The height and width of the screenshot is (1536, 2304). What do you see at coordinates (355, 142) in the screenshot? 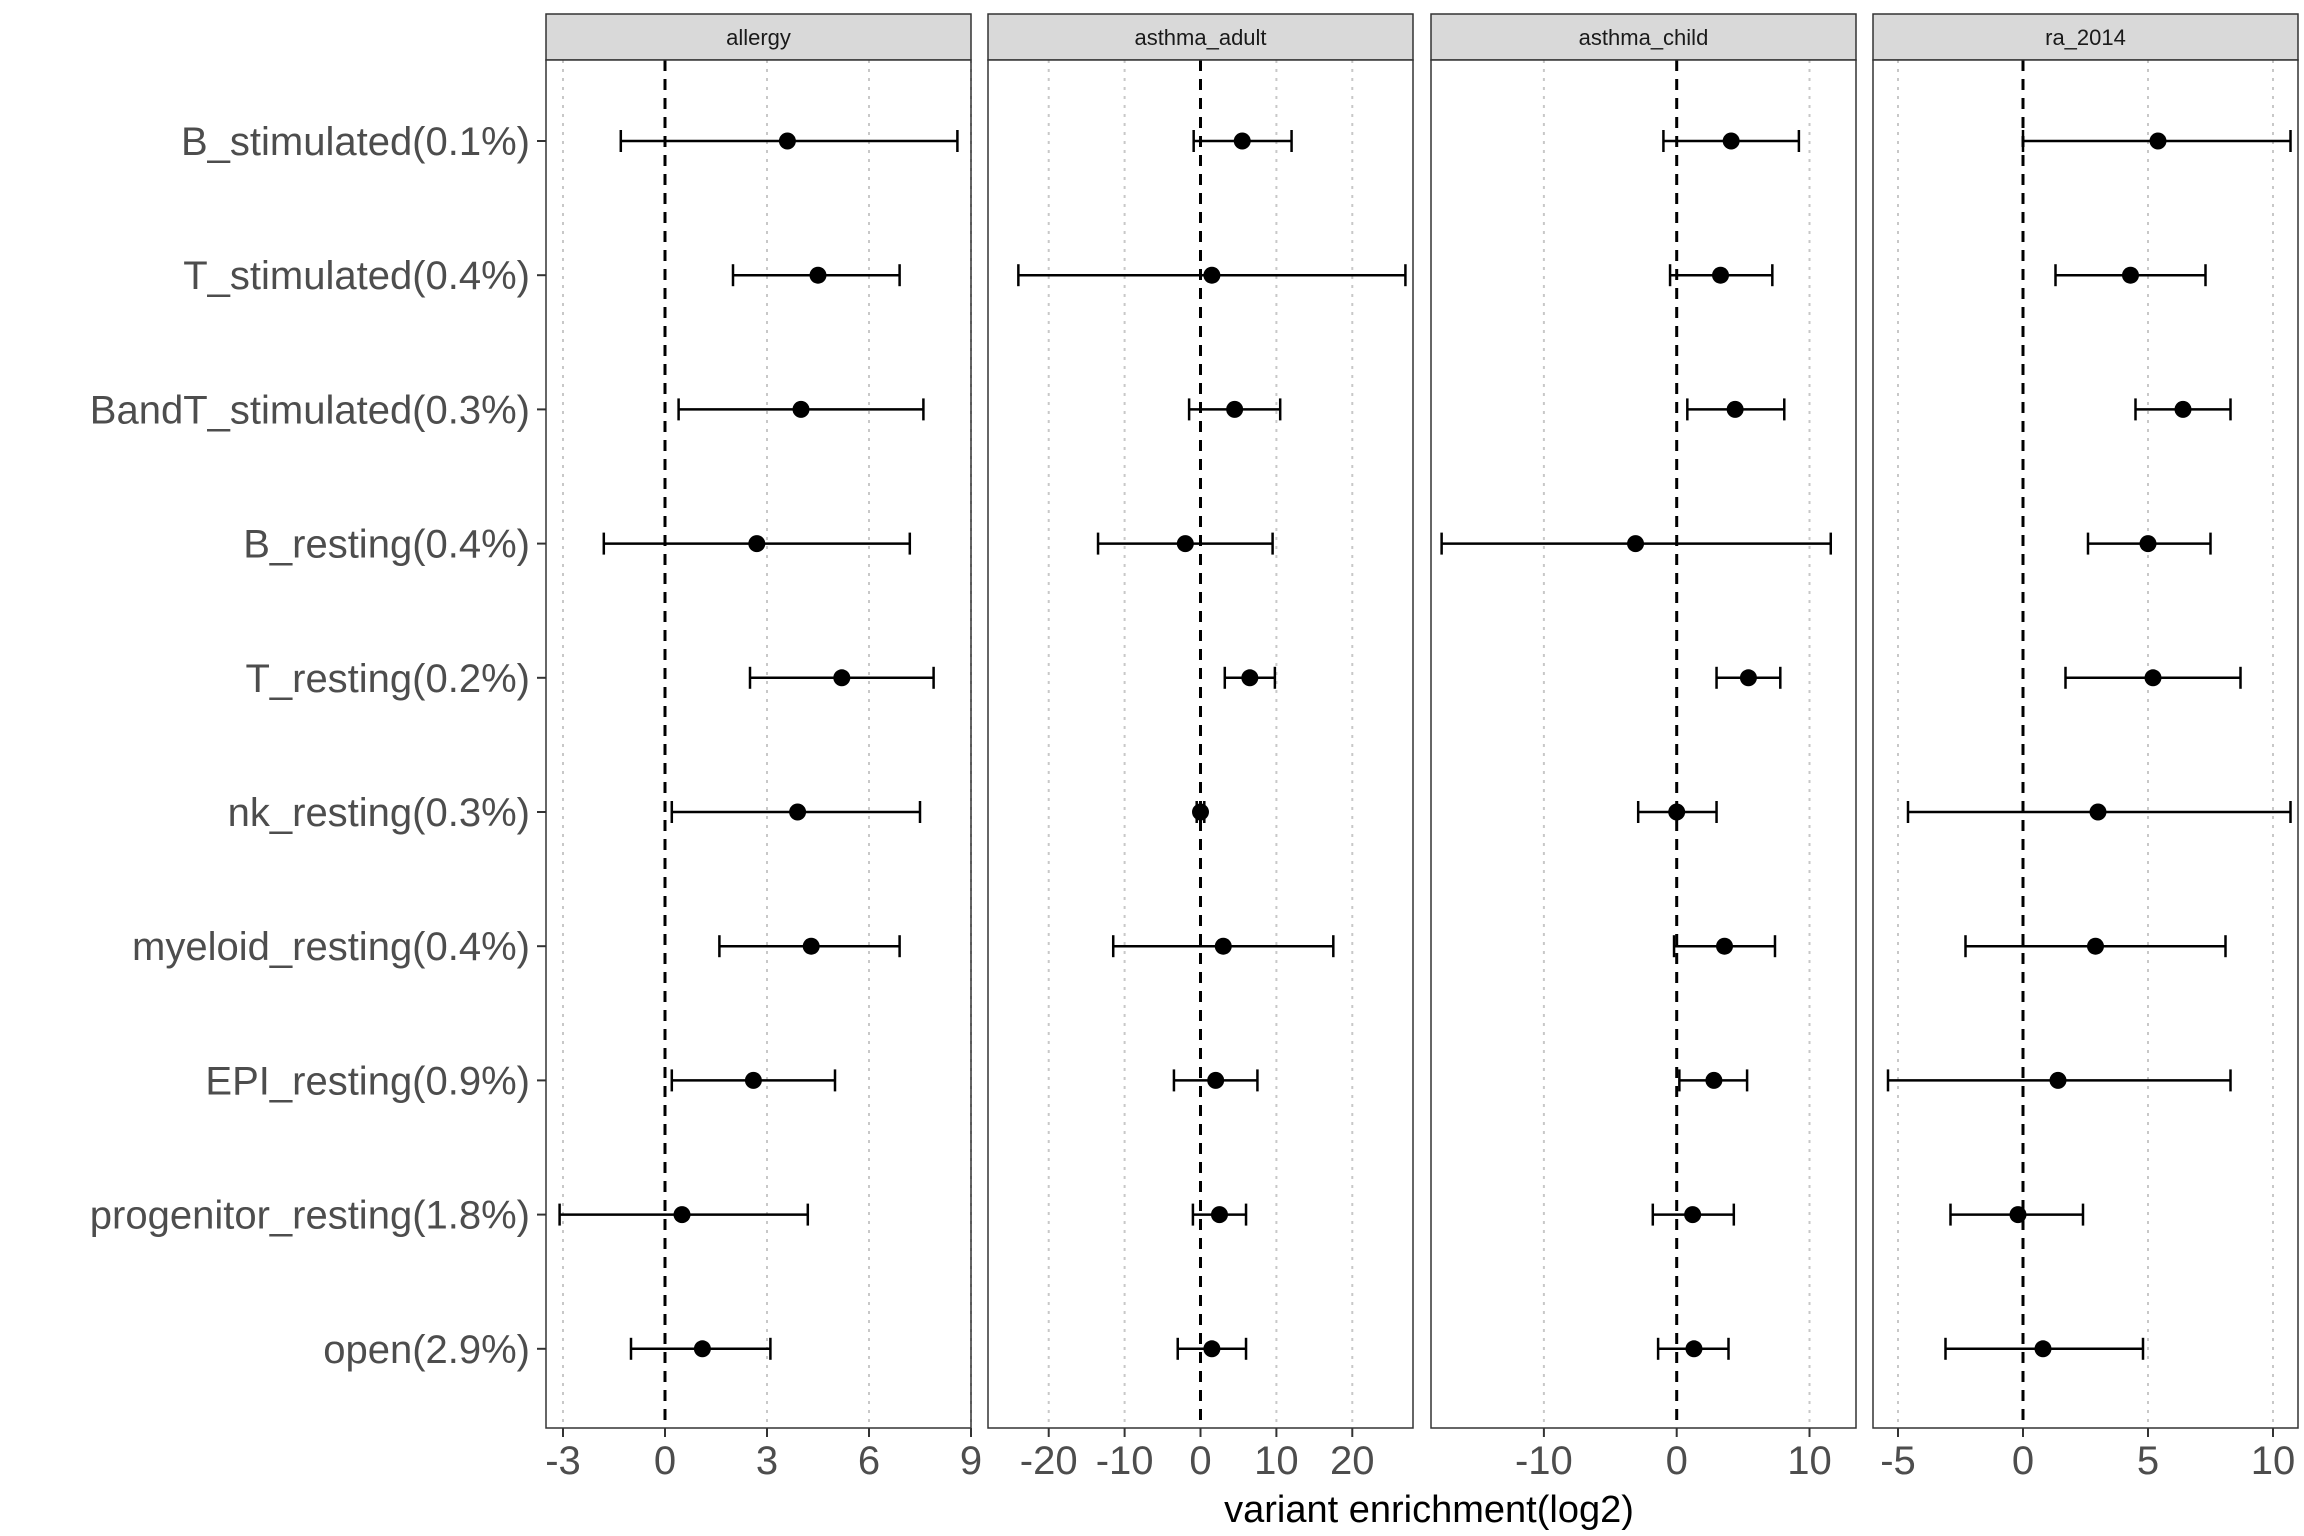
I see `row-label: B_stimulated(0.1%)` at bounding box center [355, 142].